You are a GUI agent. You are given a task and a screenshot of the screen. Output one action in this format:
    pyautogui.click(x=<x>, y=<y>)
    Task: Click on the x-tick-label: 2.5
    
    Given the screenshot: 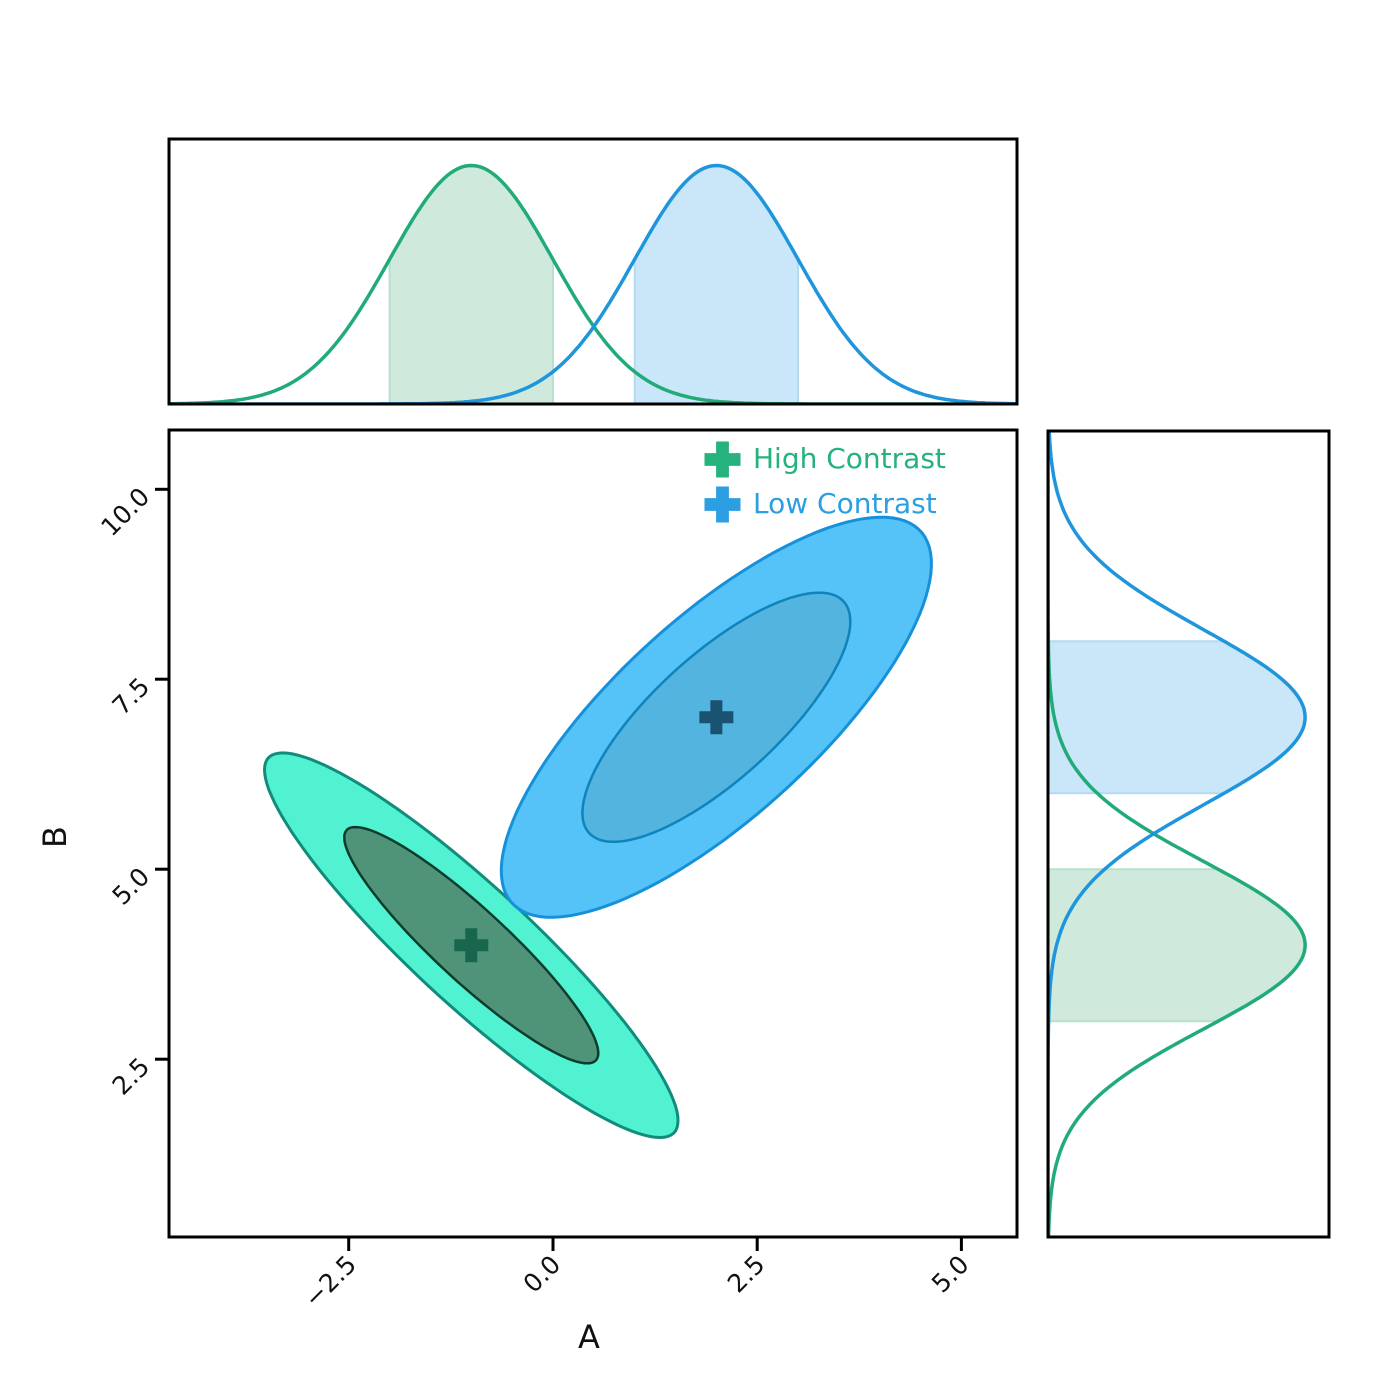 What is the action you would take?
    pyautogui.click(x=746, y=1274)
    